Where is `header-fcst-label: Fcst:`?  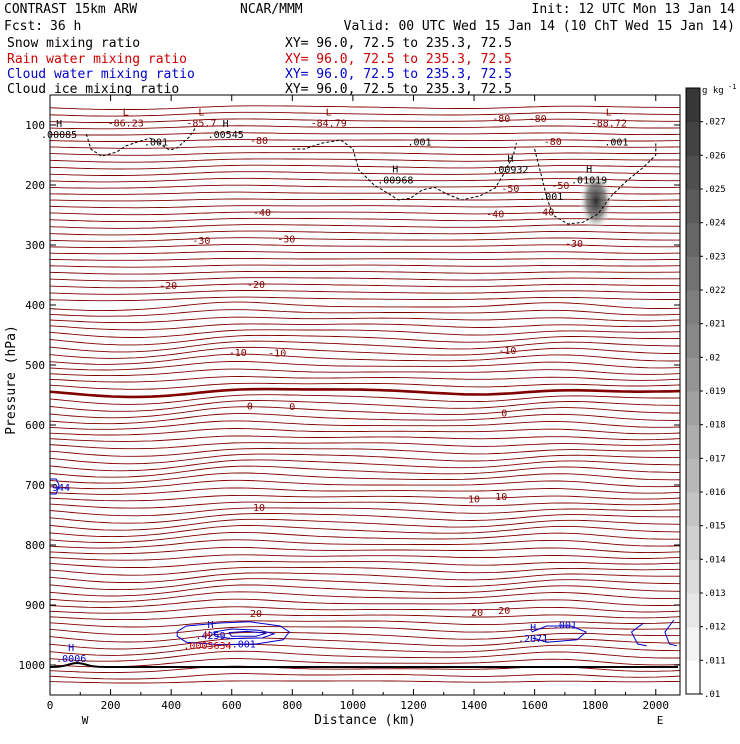
header-fcst-label: Fcst: is located at coordinates (23, 26).